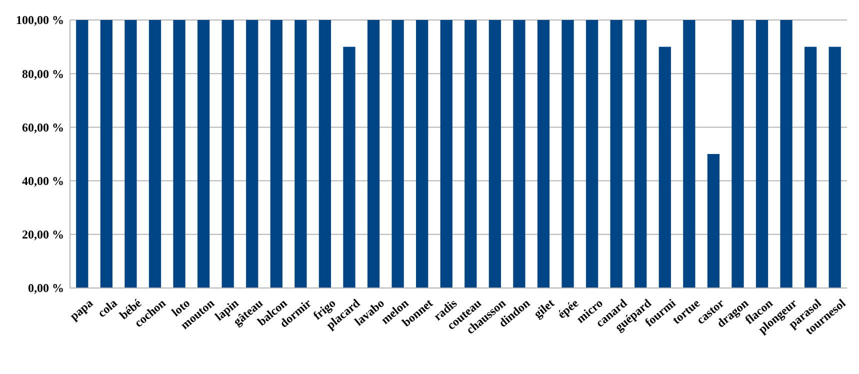 The height and width of the screenshot is (374, 859). Describe the element at coordinates (43, 181) in the screenshot. I see `y-tick-label: 40,00 %` at that location.